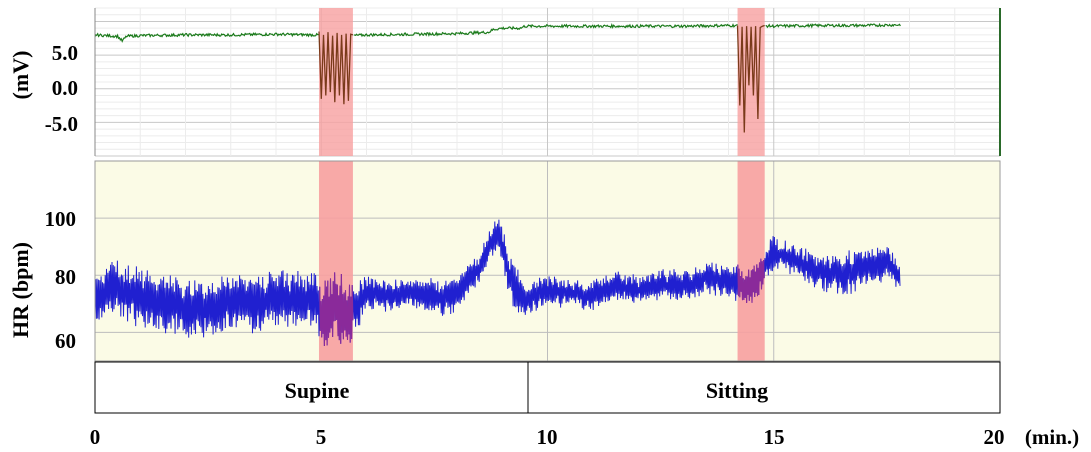 The width and height of the screenshot is (1091, 452). What do you see at coordinates (317, 390) in the screenshot?
I see `phase-label-supine: Supine` at bounding box center [317, 390].